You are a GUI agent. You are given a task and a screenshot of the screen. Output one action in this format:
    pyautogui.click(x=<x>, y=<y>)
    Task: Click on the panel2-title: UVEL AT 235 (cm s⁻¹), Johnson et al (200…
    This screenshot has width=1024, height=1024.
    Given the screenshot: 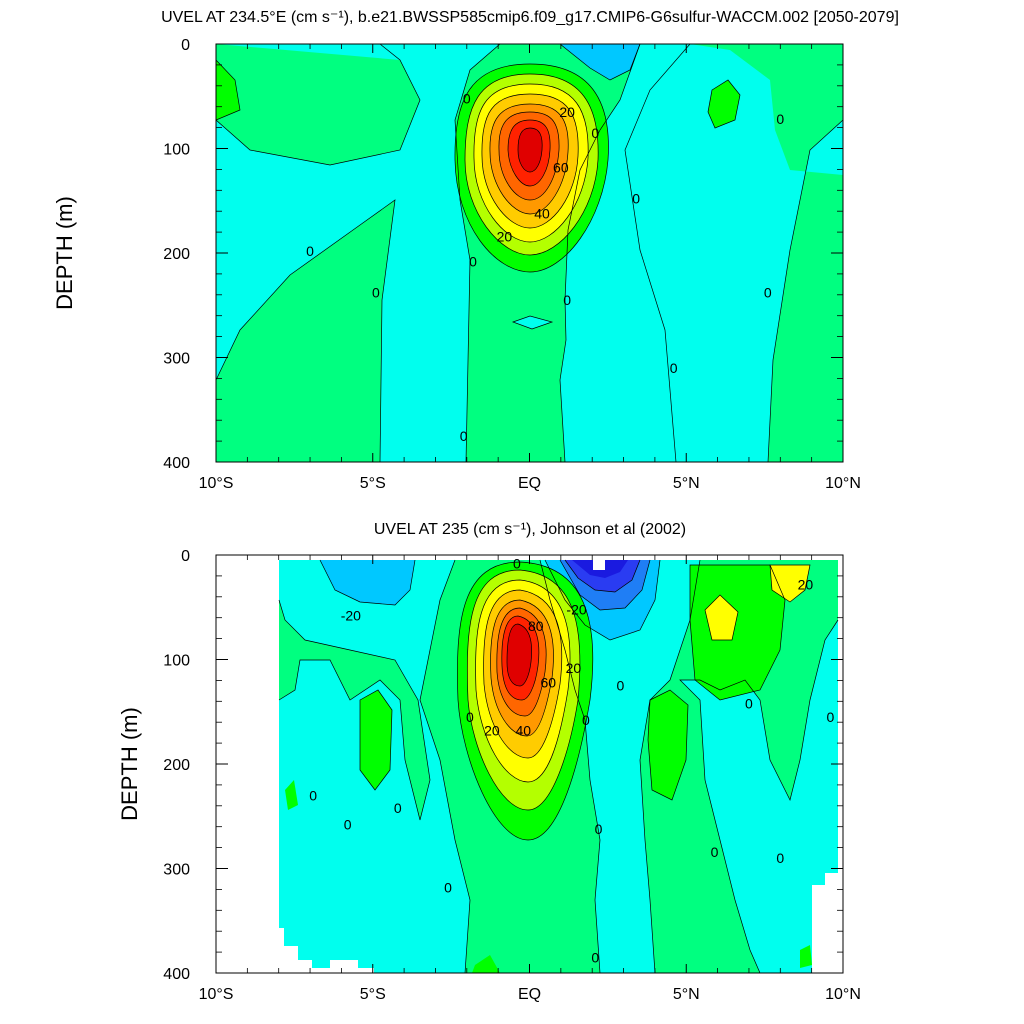 What is the action you would take?
    pyautogui.click(x=530, y=529)
    